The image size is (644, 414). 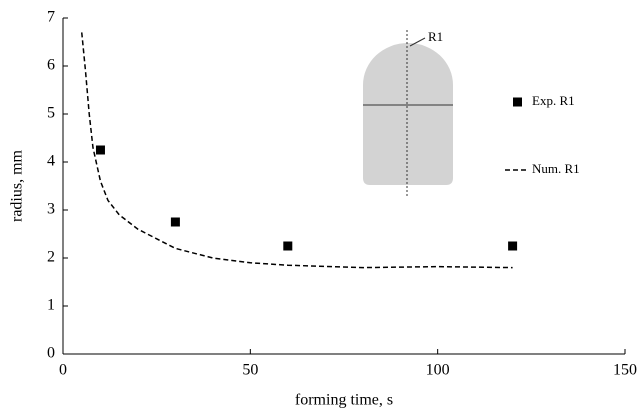 I want to click on inset-diagram: R1, so click(x=408, y=112).